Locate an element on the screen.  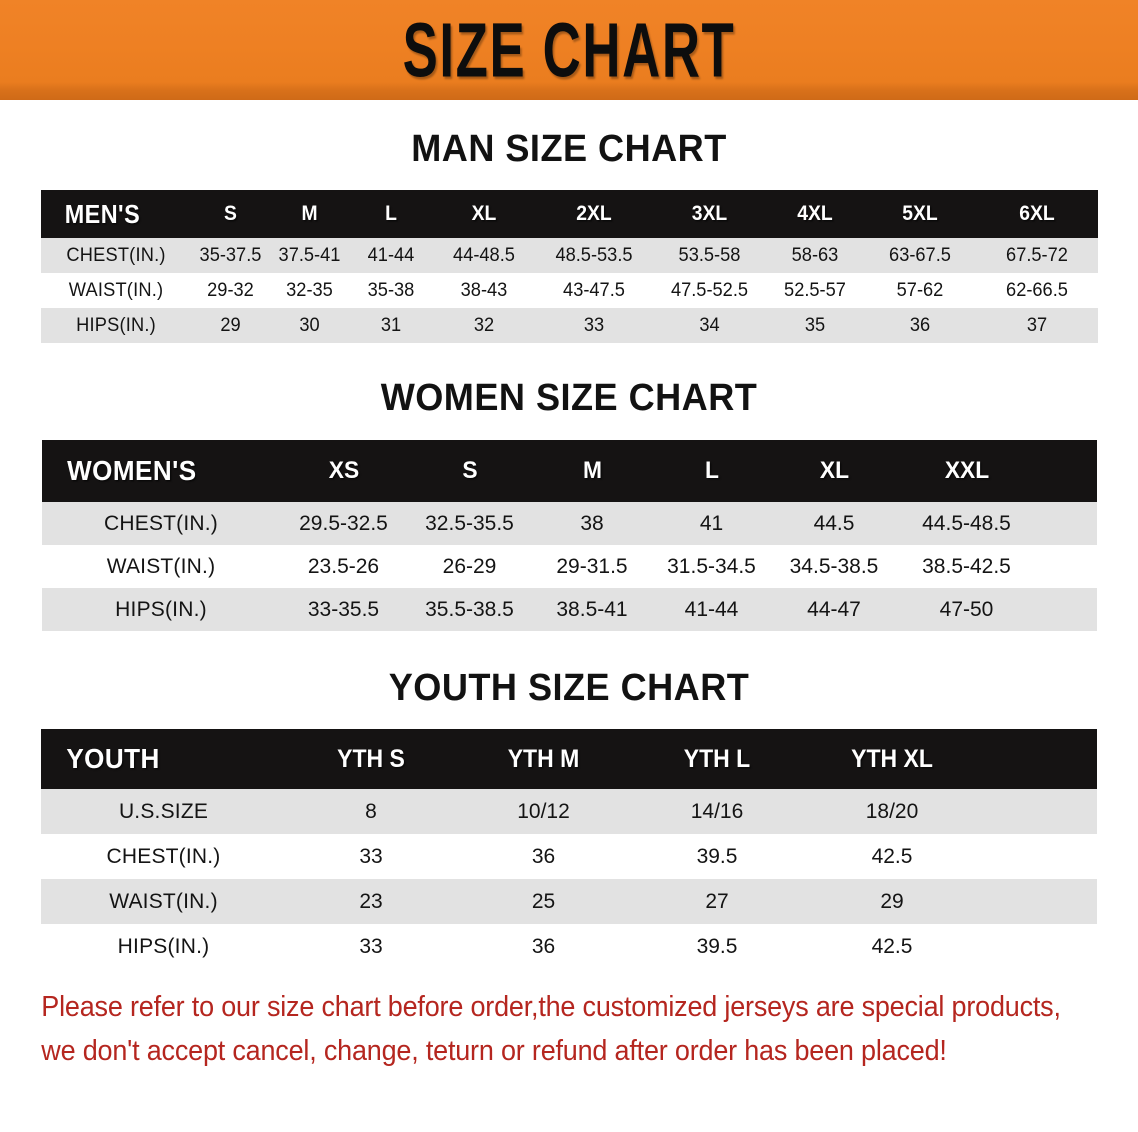
women-col-header: L is located at coordinates (711, 470).